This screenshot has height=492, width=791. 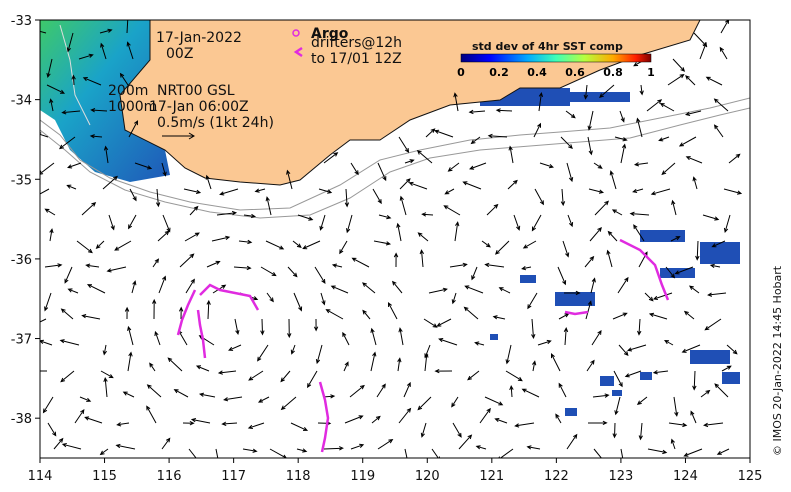 I want to click on product-label: NRT00 GSL, so click(x=196, y=91).